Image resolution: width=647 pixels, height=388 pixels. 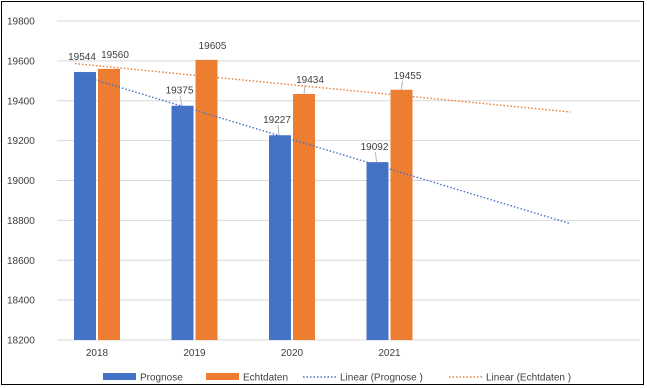 I want to click on x-tick-label: 2019, so click(x=194, y=353).